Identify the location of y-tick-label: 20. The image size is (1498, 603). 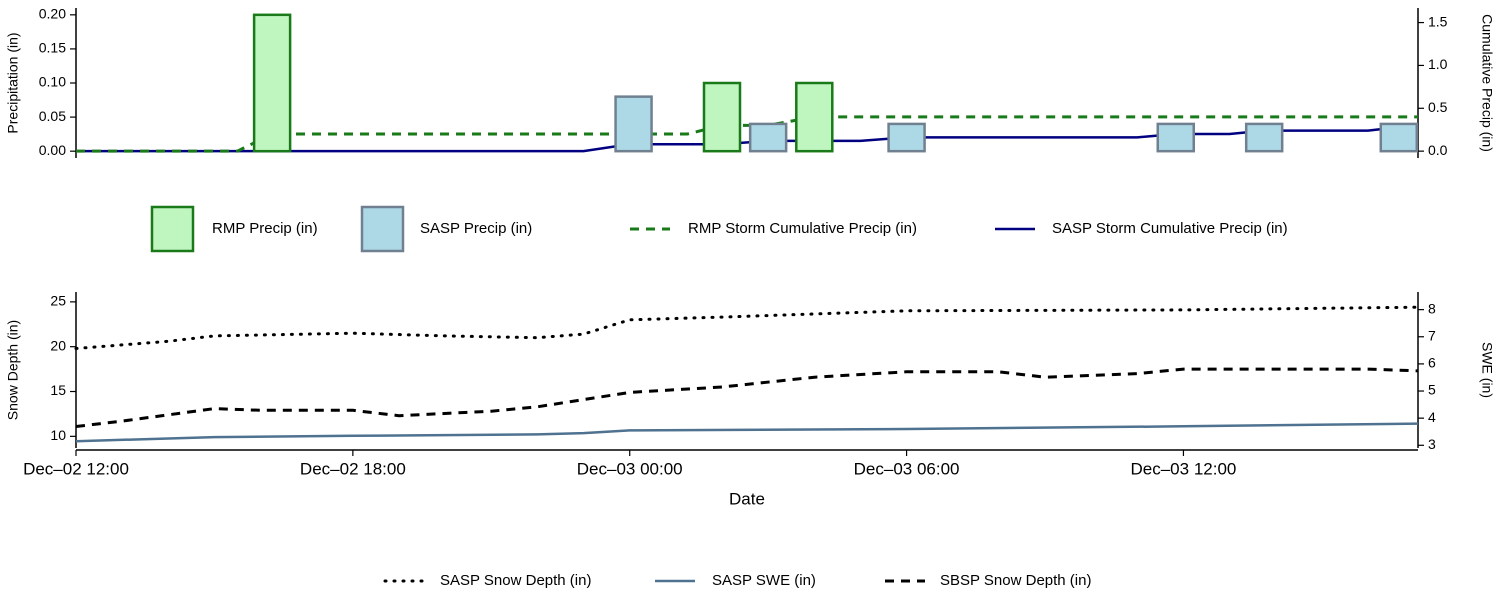
(58, 345).